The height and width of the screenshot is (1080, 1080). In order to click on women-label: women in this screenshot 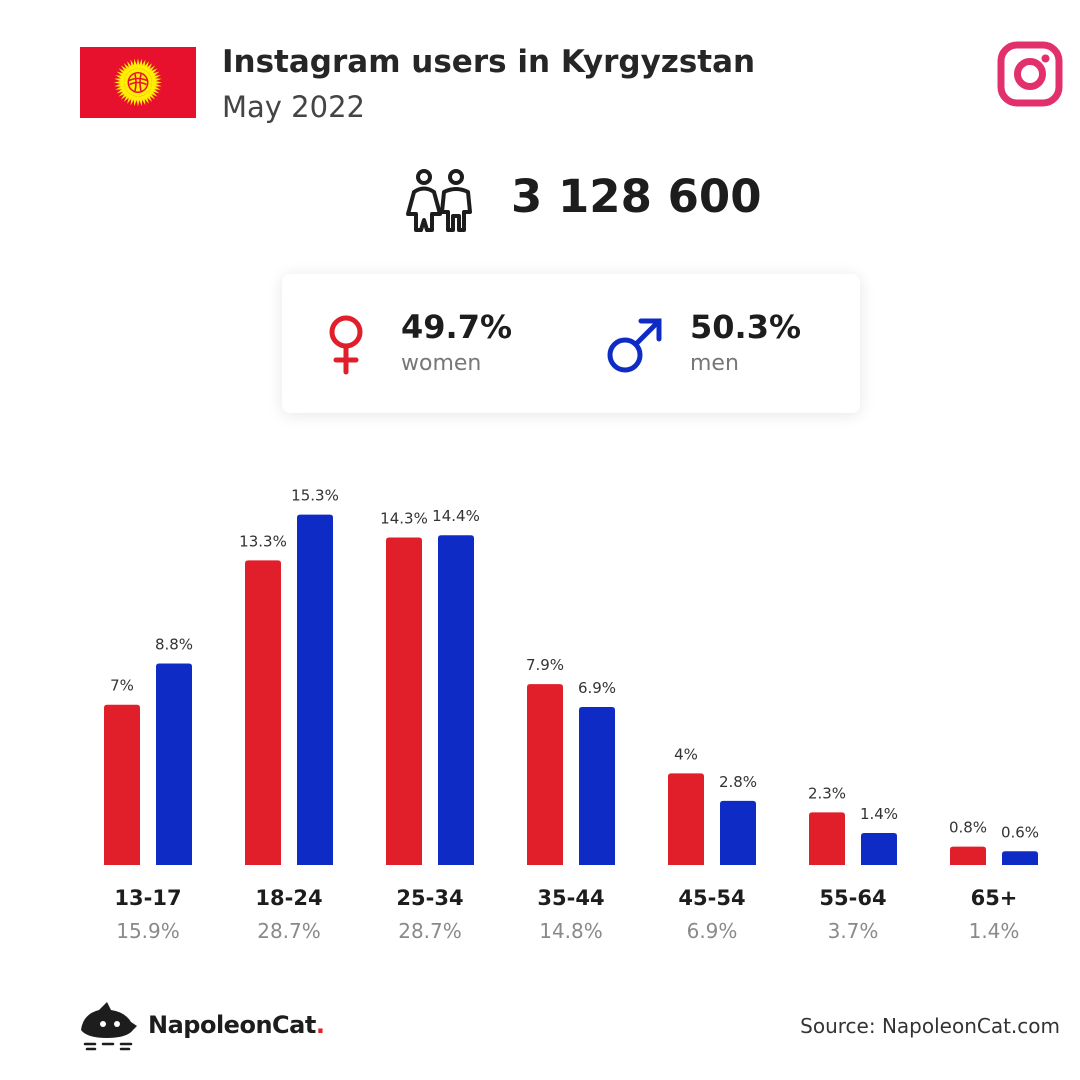, I will do `click(441, 363)`.